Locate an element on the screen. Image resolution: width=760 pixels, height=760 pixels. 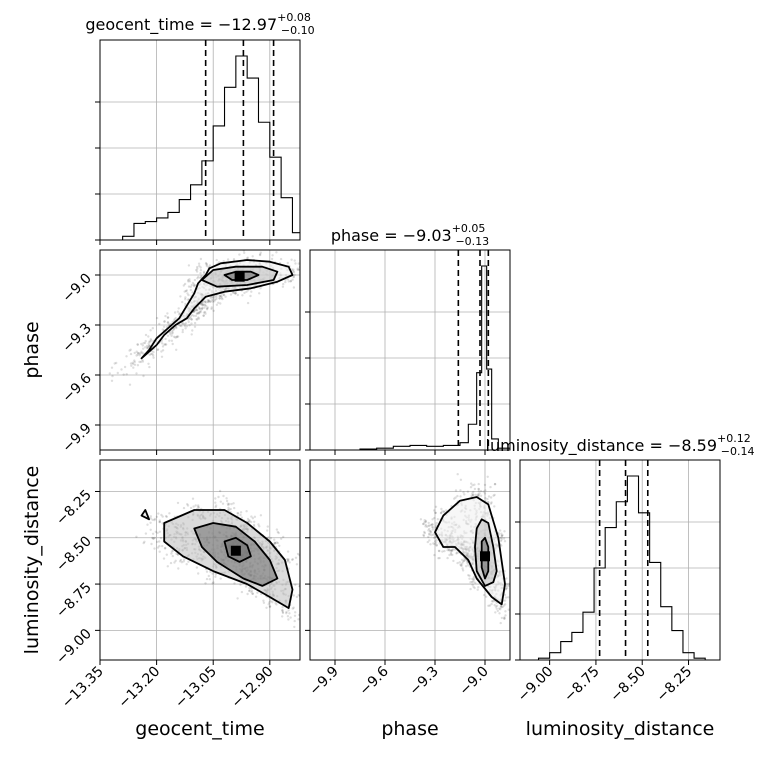
panel-geocent-time-vs-geocent-time is located at coordinates (198, 142).